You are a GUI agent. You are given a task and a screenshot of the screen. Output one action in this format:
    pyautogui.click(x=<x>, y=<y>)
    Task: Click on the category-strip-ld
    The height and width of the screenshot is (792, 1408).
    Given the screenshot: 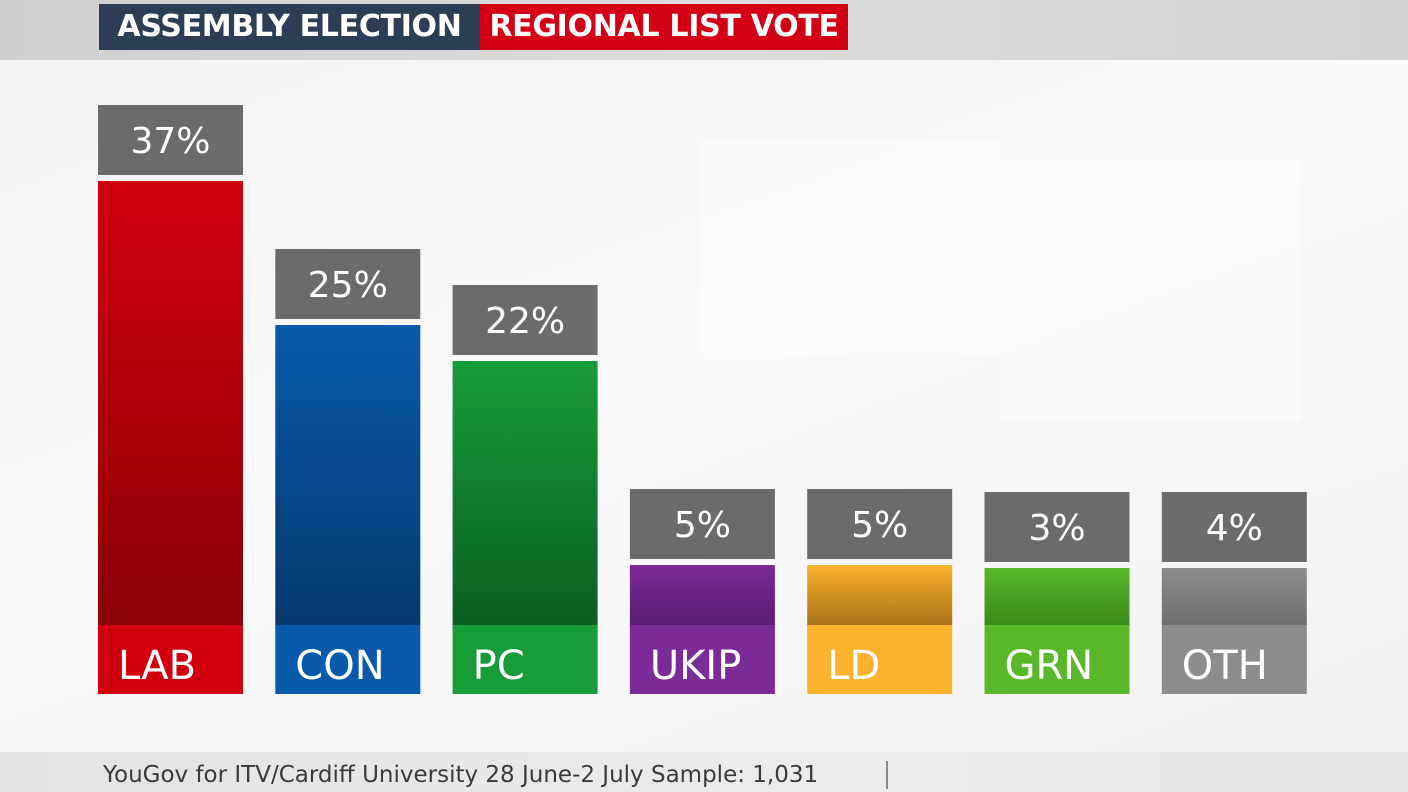 What is the action you would take?
    pyautogui.click(x=880, y=659)
    